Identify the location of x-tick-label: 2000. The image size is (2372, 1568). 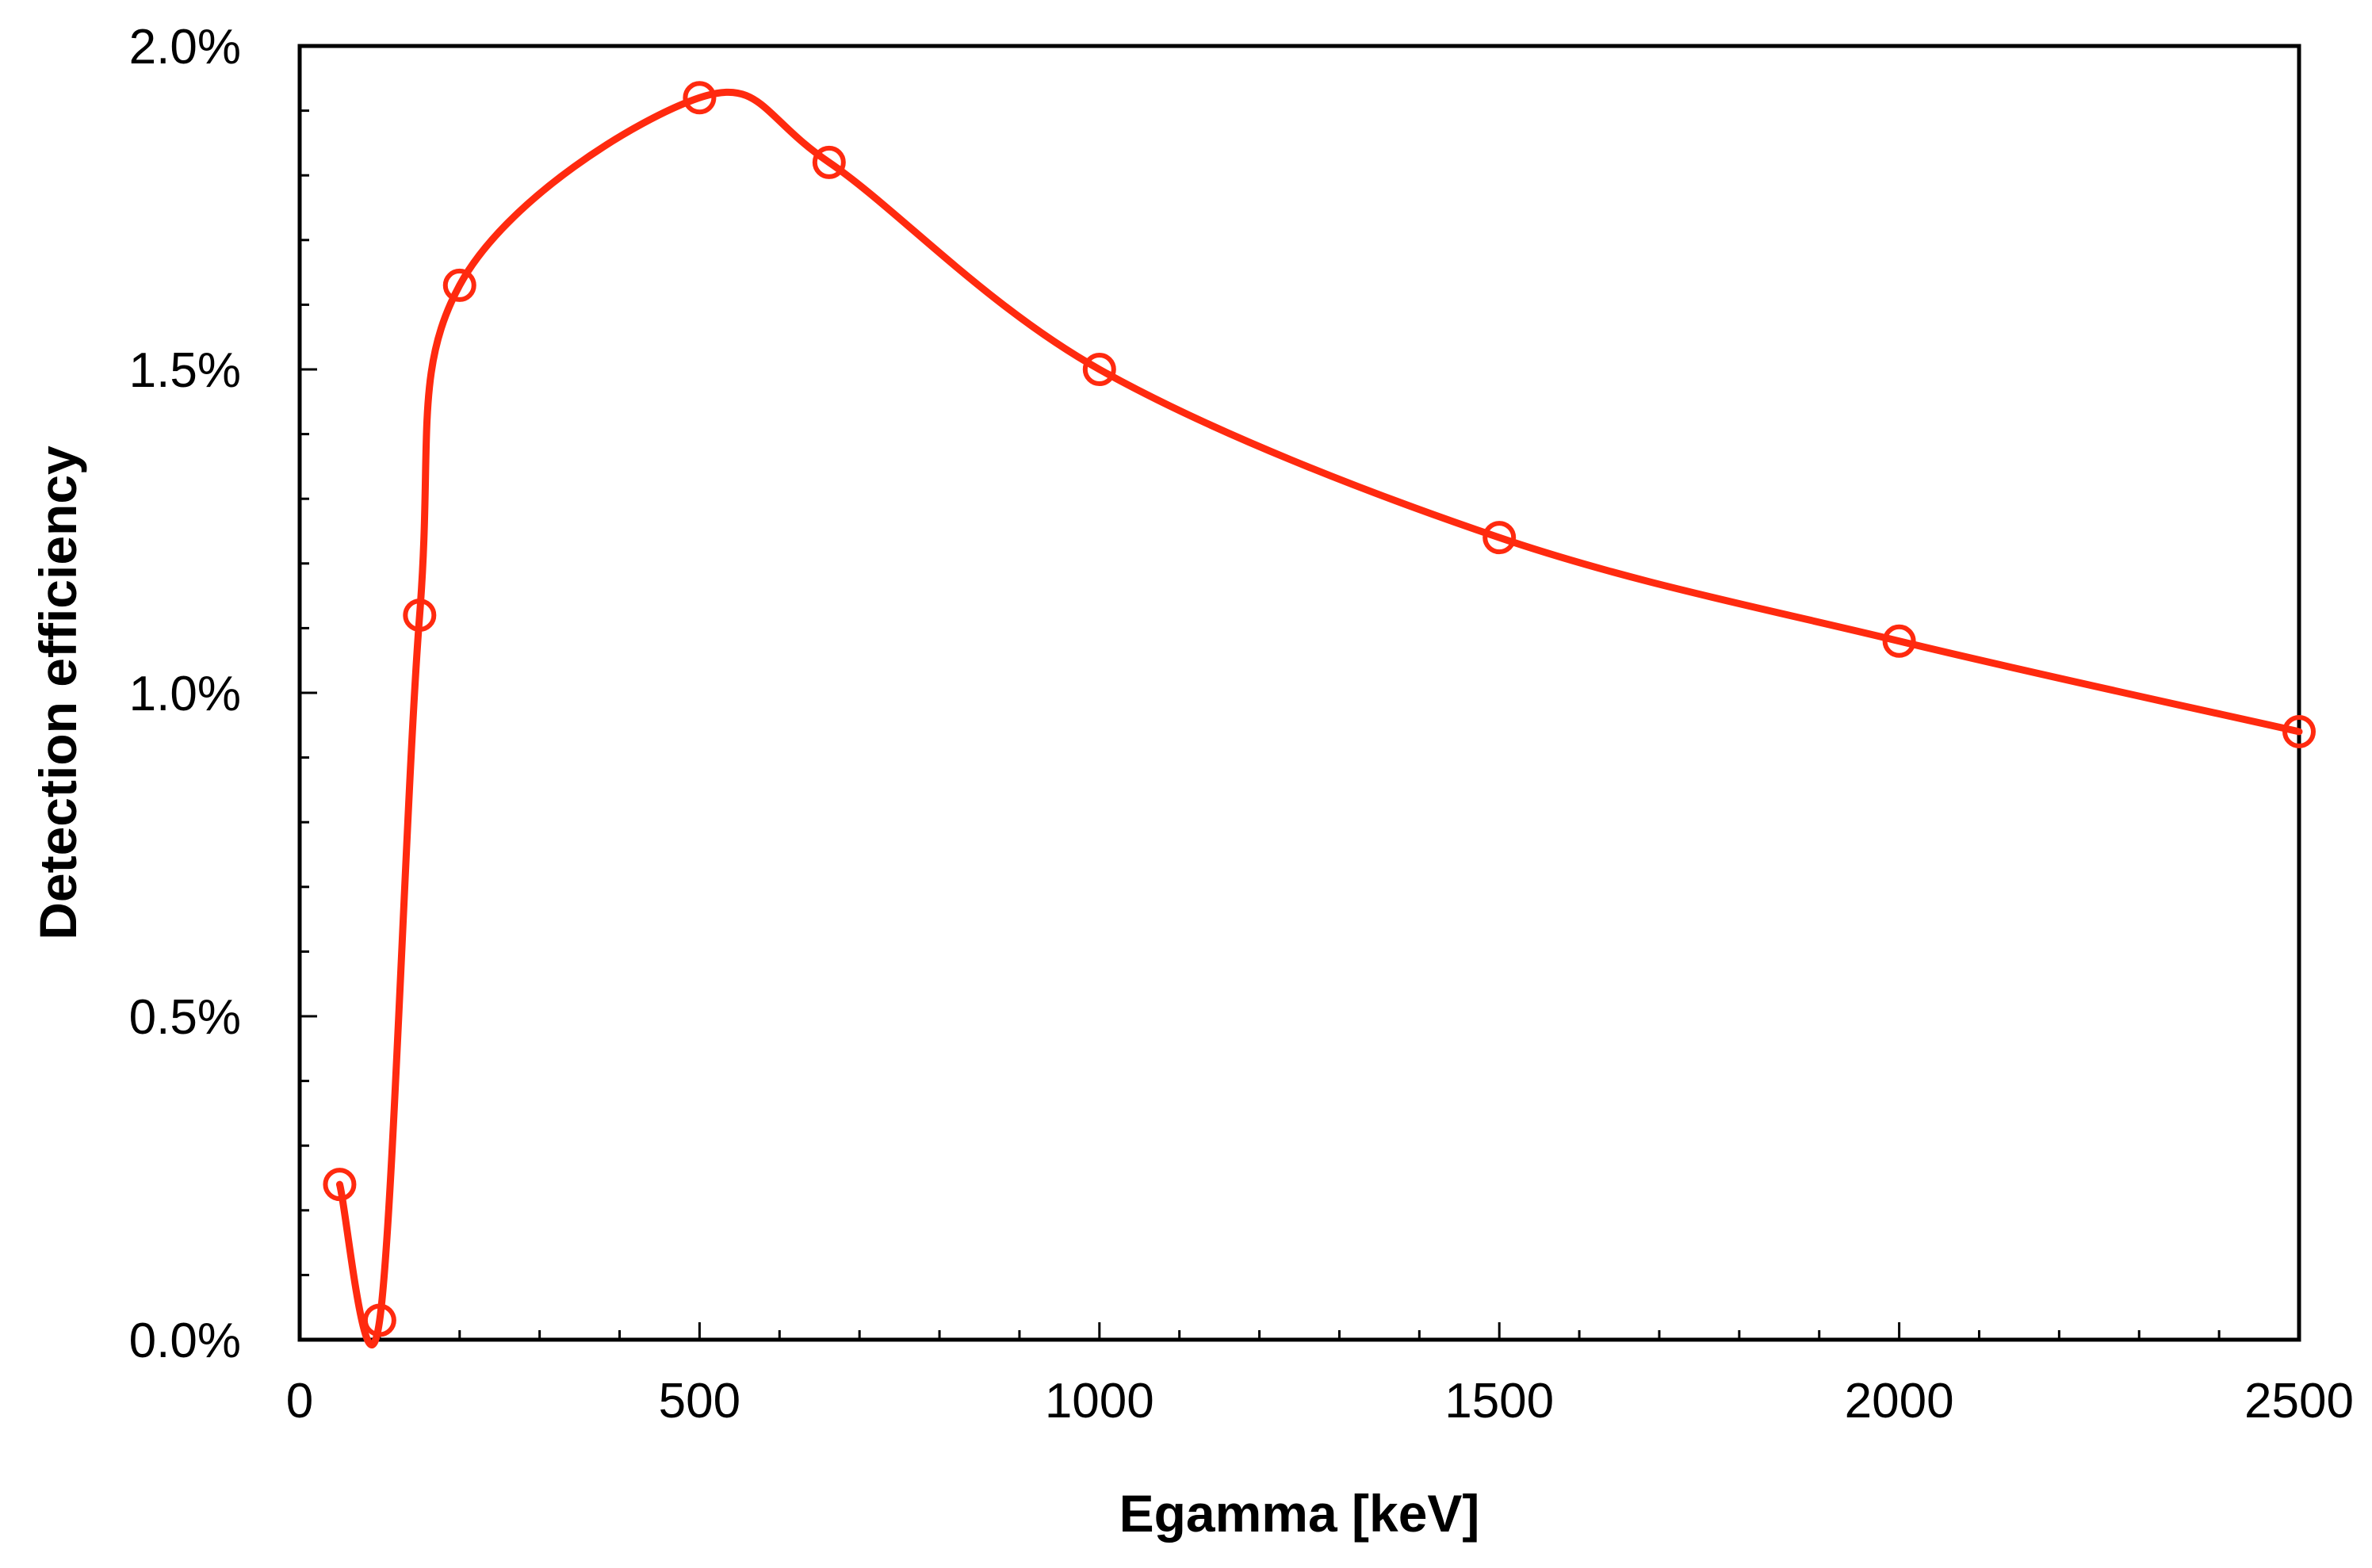
(1899, 1401).